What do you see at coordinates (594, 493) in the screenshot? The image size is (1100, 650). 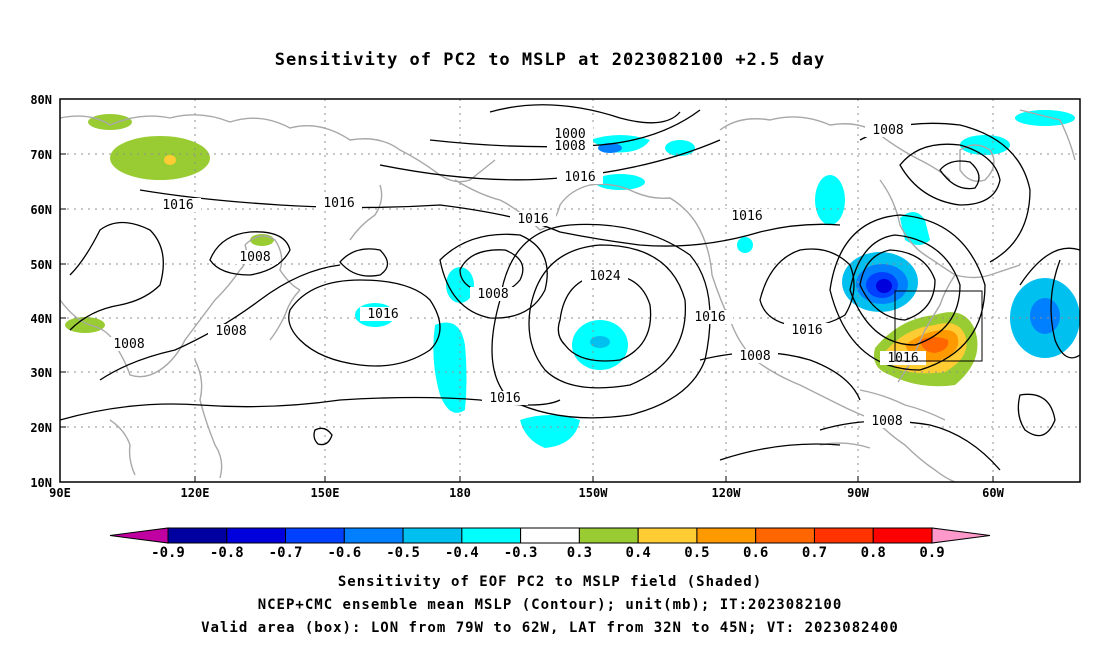 I see `lon-label: 150W` at bounding box center [594, 493].